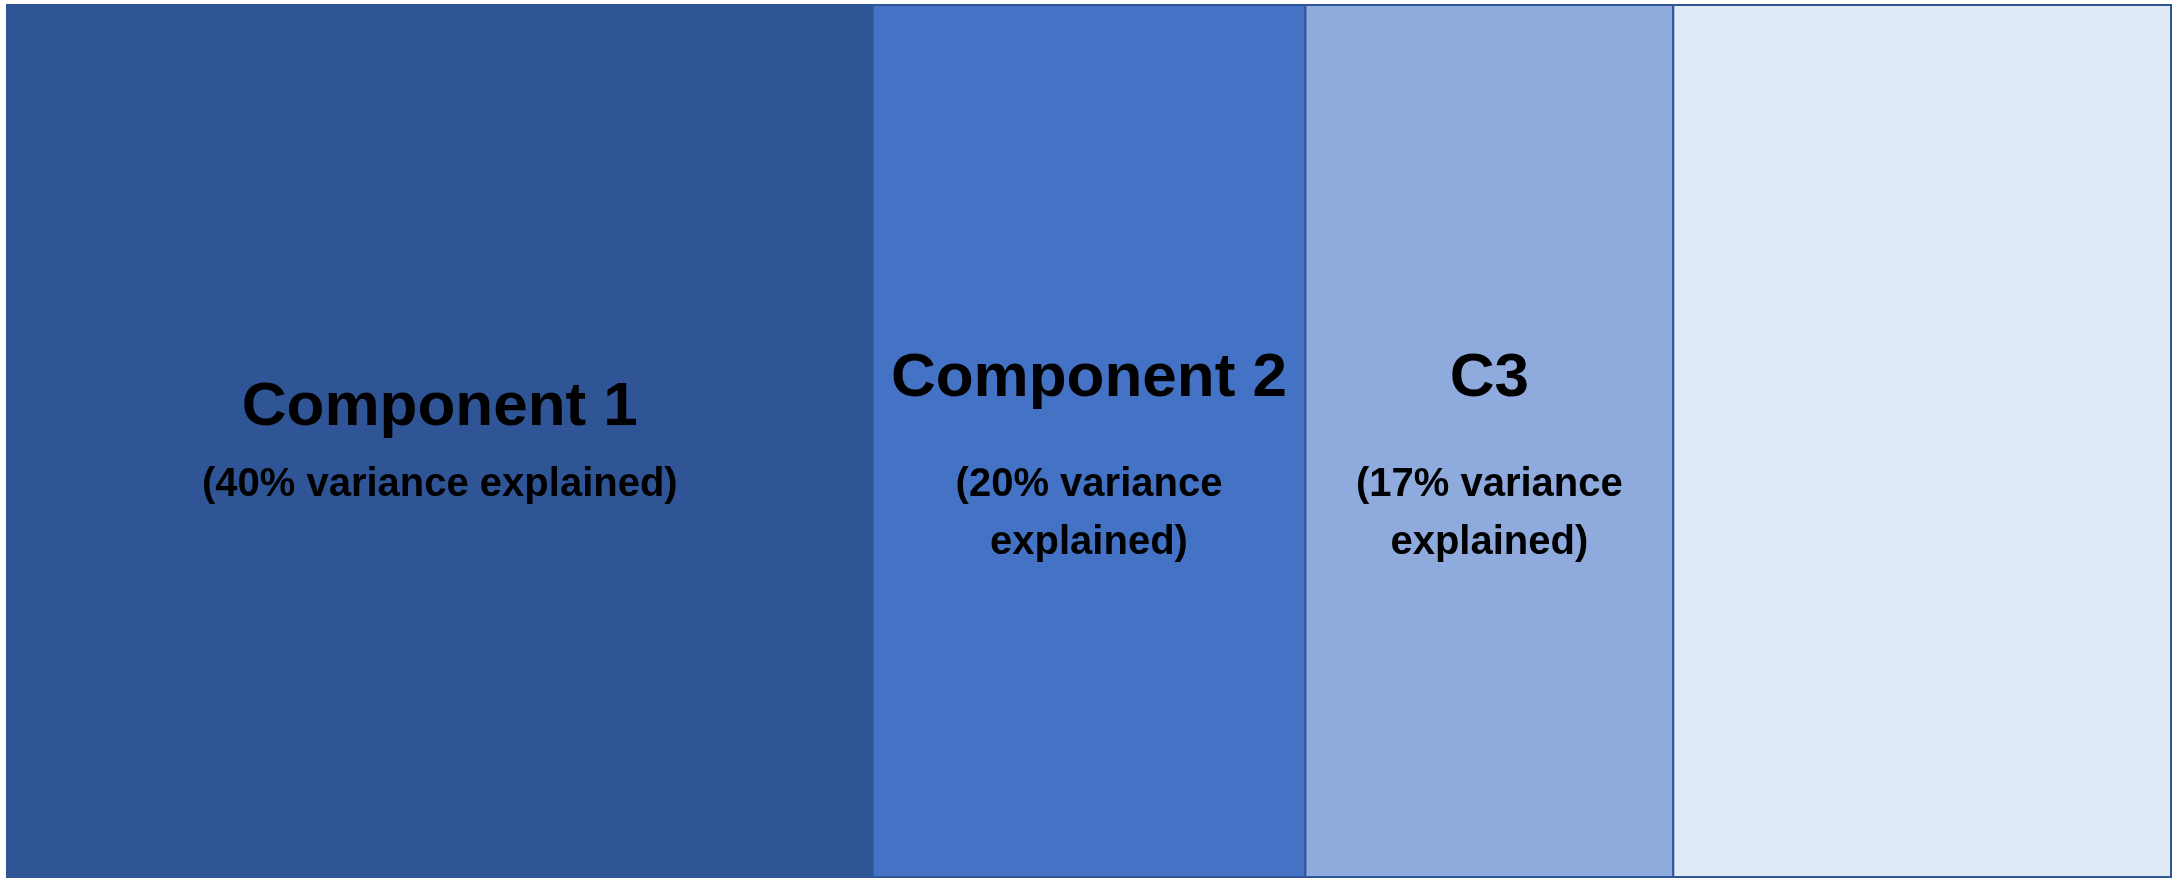 The width and height of the screenshot is (2175, 878). Describe the element at coordinates (1489, 374) in the screenshot. I see `series-label: C3` at that location.